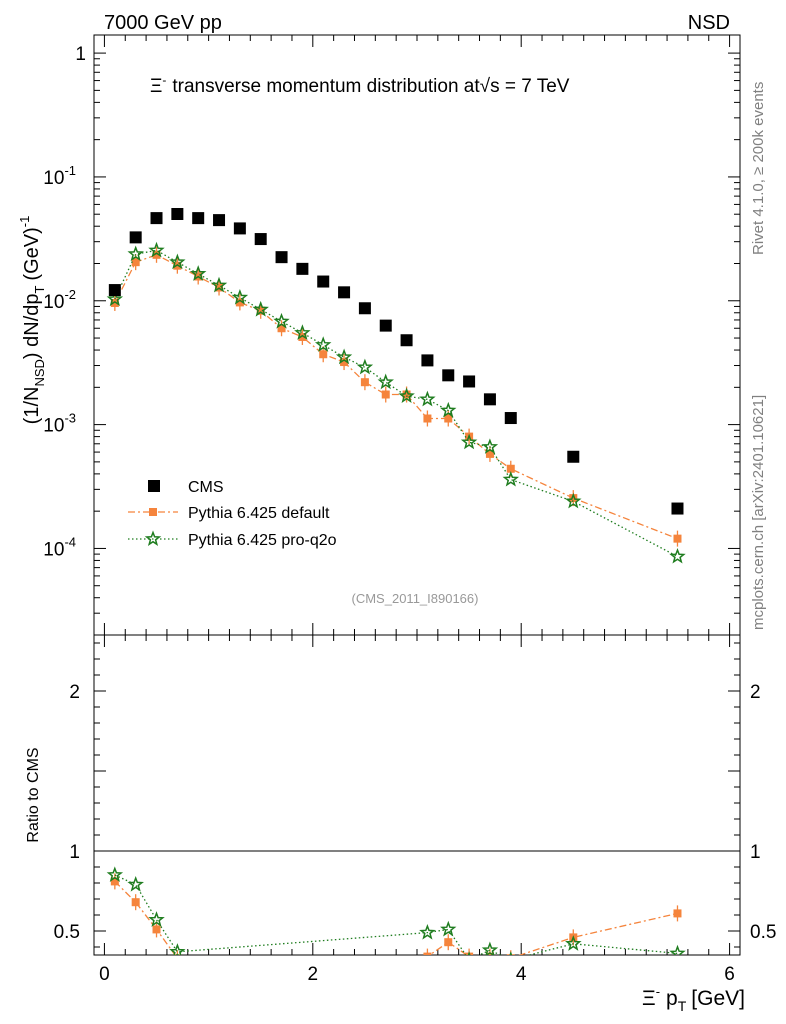 The height and width of the screenshot is (1024, 786). What do you see at coordinates (763, 932) in the screenshot?
I see `y-tick-label-right: 0.5` at bounding box center [763, 932].